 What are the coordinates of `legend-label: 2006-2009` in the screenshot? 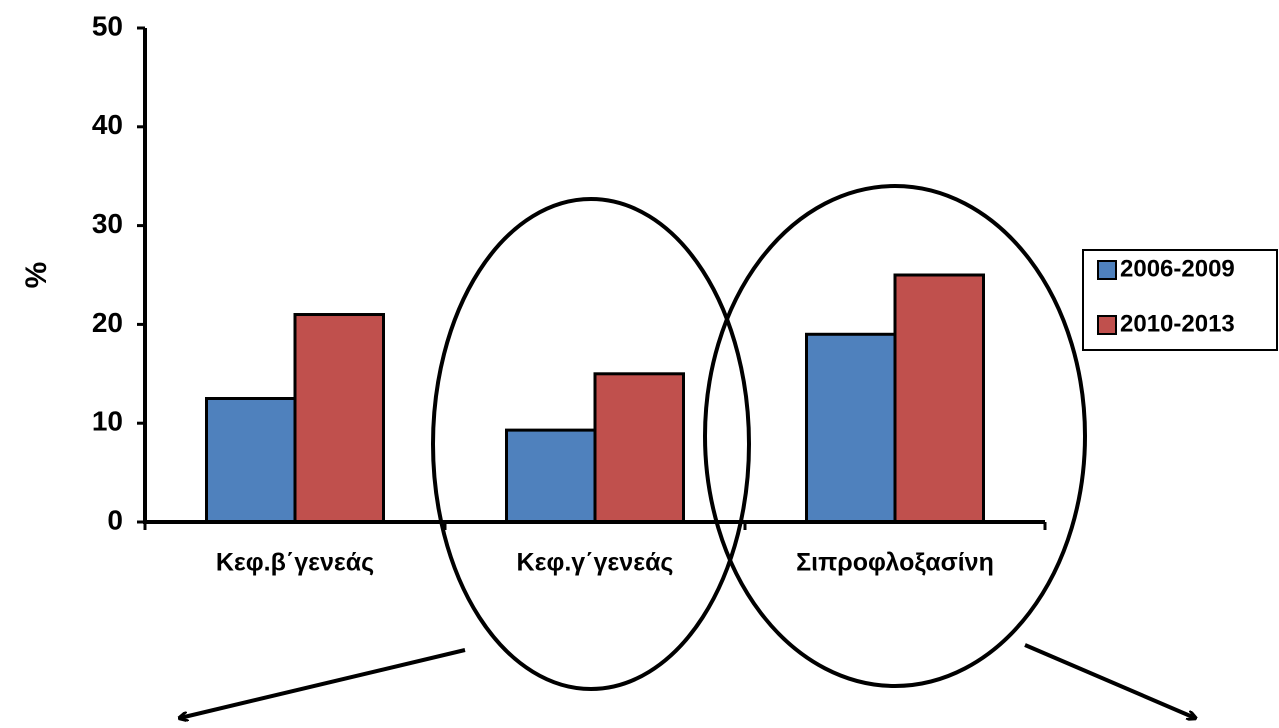 It's located at (1177, 268).